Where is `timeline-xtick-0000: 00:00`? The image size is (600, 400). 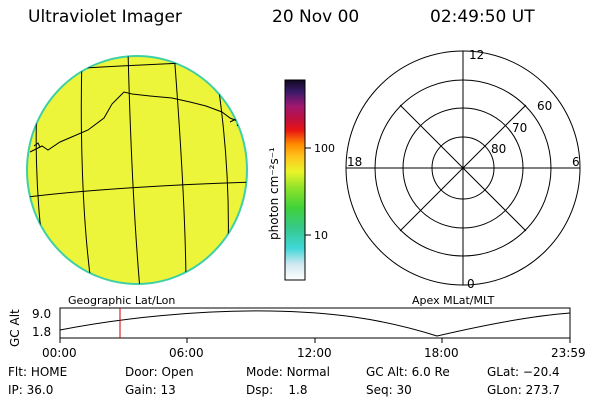
timeline-xtick-0000: 00:00 is located at coordinates (59, 353).